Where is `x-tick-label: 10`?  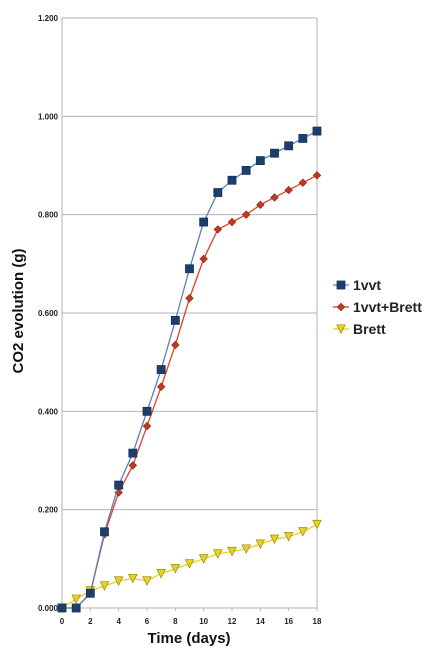
x-tick-label: 10 is located at coordinates (203, 621).